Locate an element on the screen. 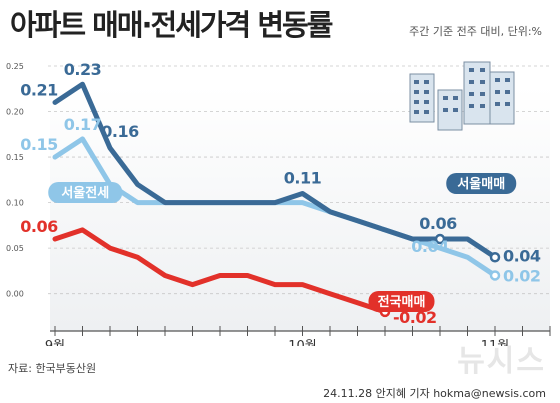 Image resolution: width=560 pixels, height=403 pixels. y-tick-label: 0.15 is located at coordinates (15, 157).